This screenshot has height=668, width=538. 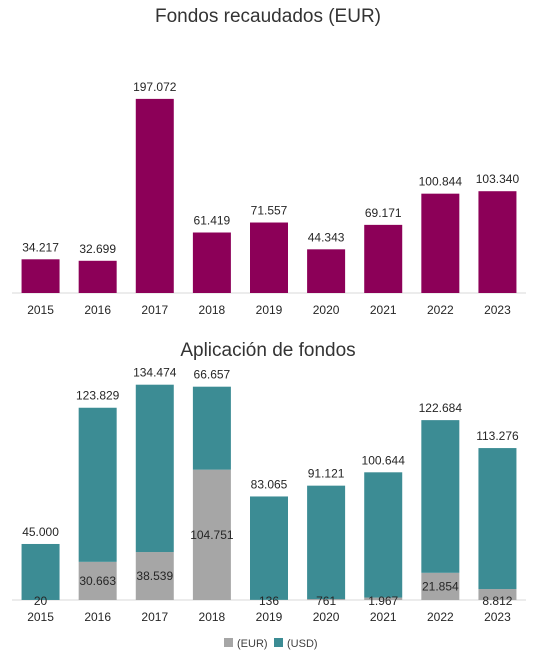 What do you see at coordinates (383, 213) in the screenshot?
I see `data-label-2021: 69.171` at bounding box center [383, 213].